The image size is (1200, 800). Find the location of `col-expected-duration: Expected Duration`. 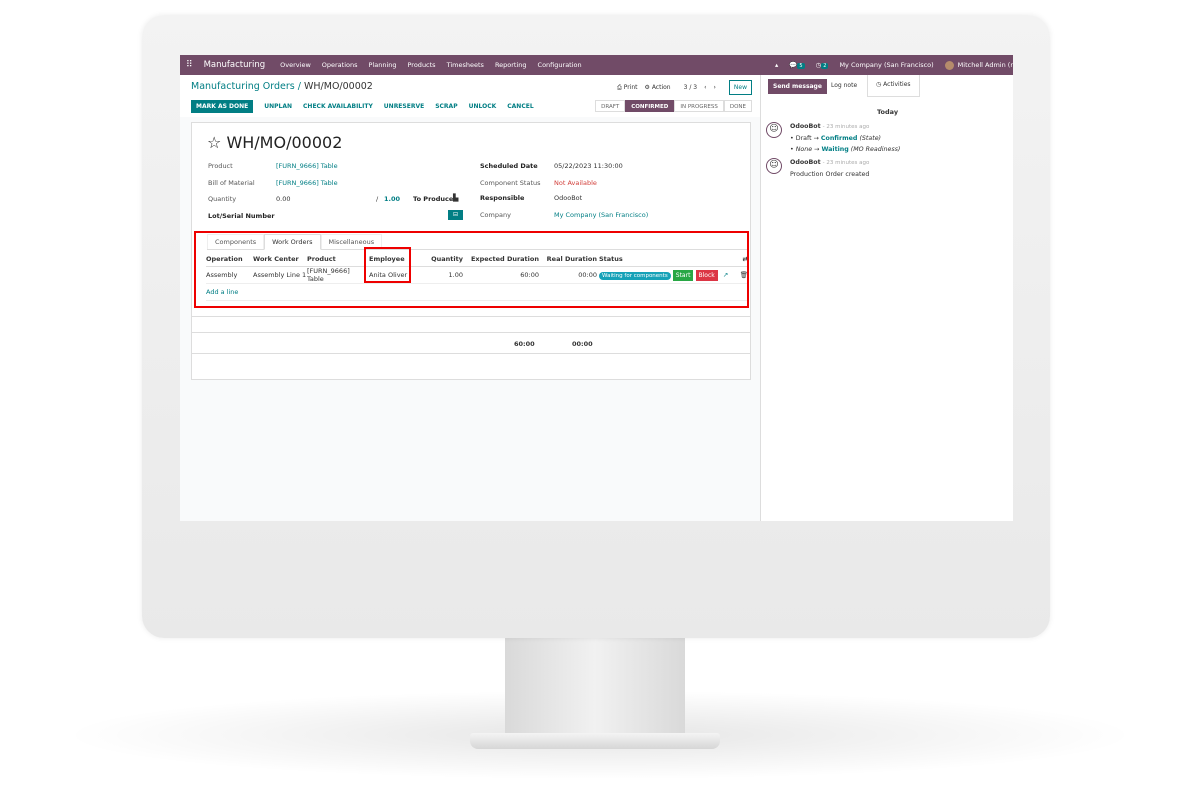

col-expected-duration: Expected Duration is located at coordinates (504, 258).